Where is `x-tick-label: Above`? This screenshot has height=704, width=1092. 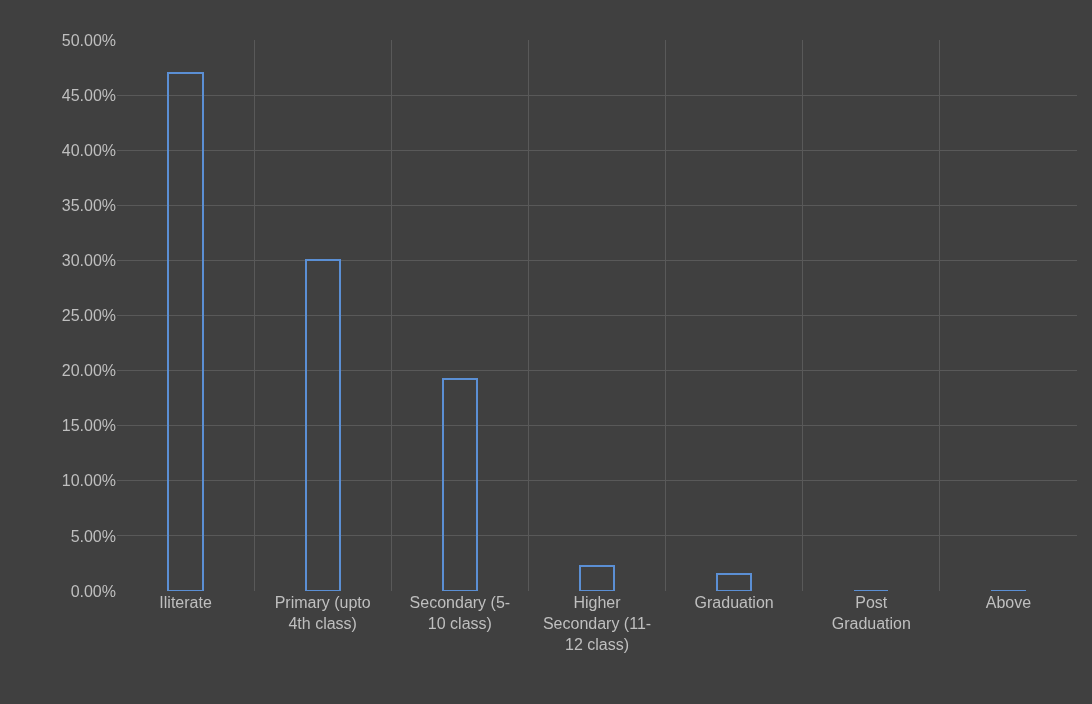 x-tick-label: Above is located at coordinates (1008, 602).